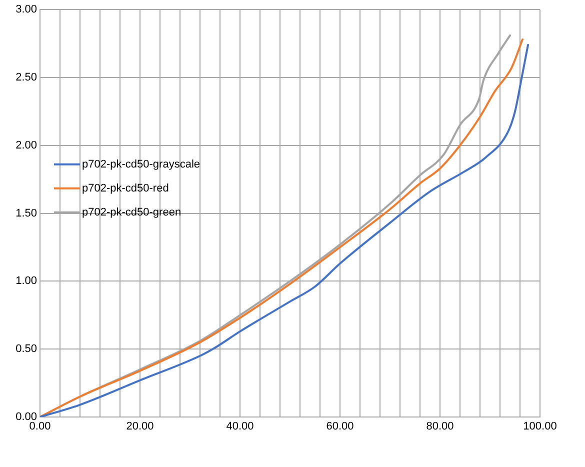  Describe the element at coordinates (540, 426) in the screenshot. I see `x-tick-label: 100.00` at that location.